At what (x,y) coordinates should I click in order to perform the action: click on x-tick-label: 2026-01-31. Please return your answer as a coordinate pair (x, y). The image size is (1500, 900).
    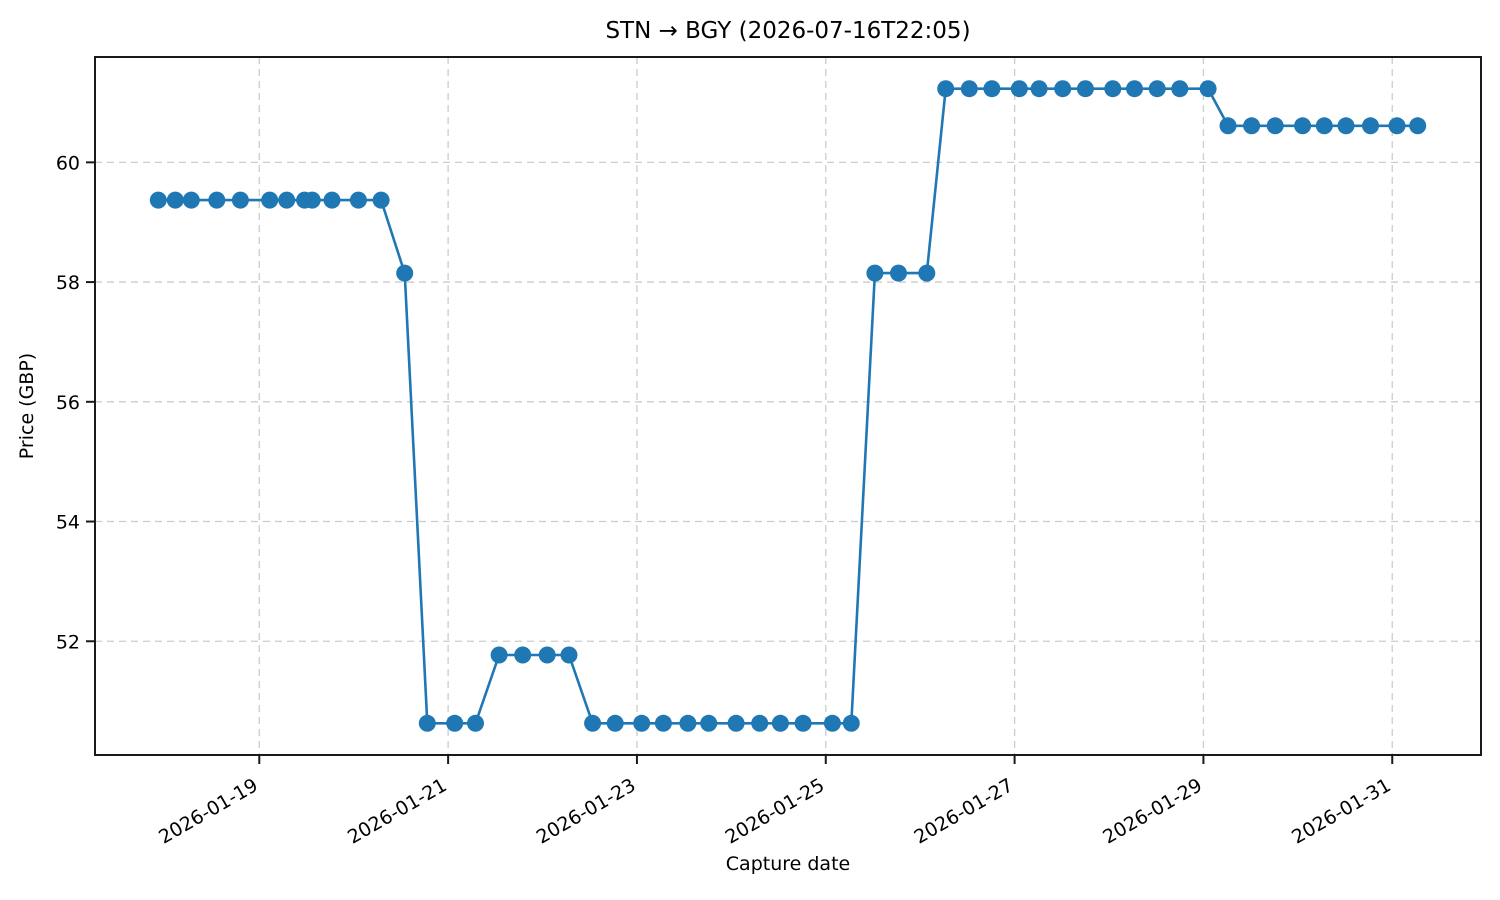
    Looking at the image, I should click on (1341, 811).